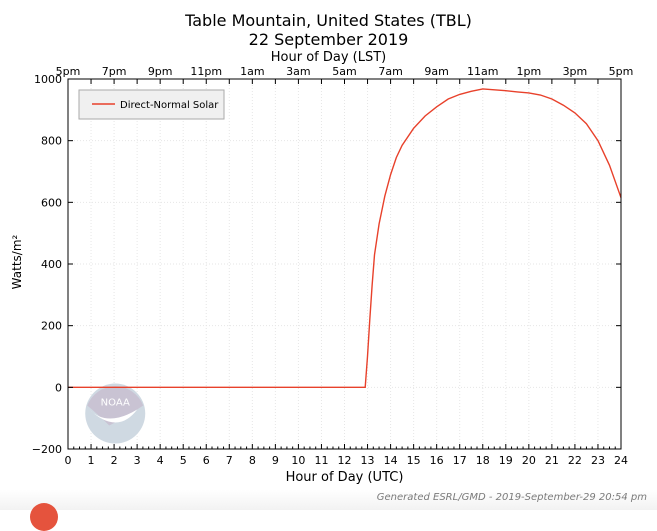 Image resolution: width=657 pixels, height=531 pixels. What do you see at coordinates (345, 477) in the screenshot?
I see `x-axis-label: Hour of Day (UTC)` at bounding box center [345, 477].